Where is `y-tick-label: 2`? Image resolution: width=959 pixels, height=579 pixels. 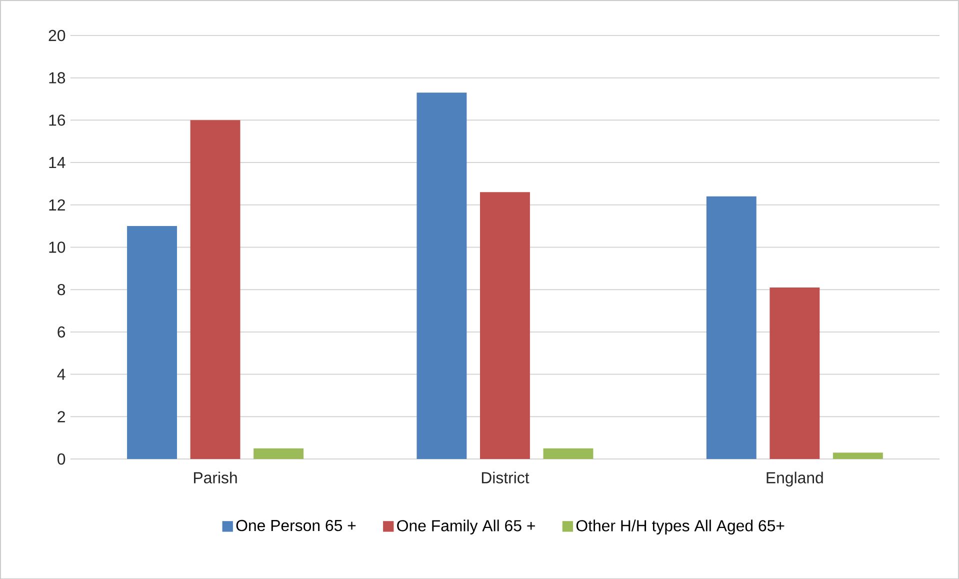 y-tick-label: 2 is located at coordinates (61, 416).